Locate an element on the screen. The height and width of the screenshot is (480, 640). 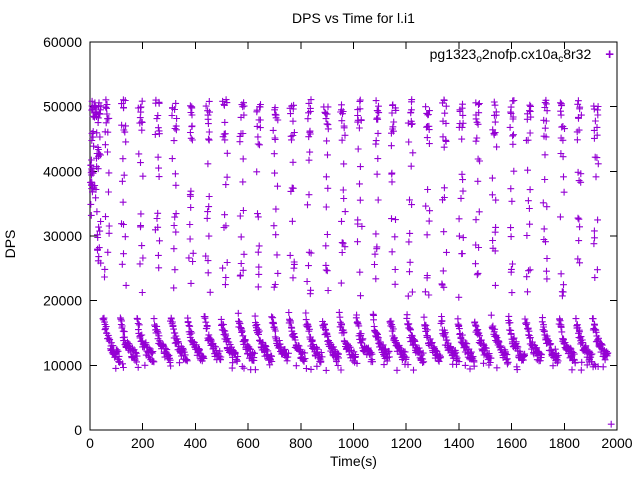
y-tick-label: 50000 is located at coordinates (62, 107).